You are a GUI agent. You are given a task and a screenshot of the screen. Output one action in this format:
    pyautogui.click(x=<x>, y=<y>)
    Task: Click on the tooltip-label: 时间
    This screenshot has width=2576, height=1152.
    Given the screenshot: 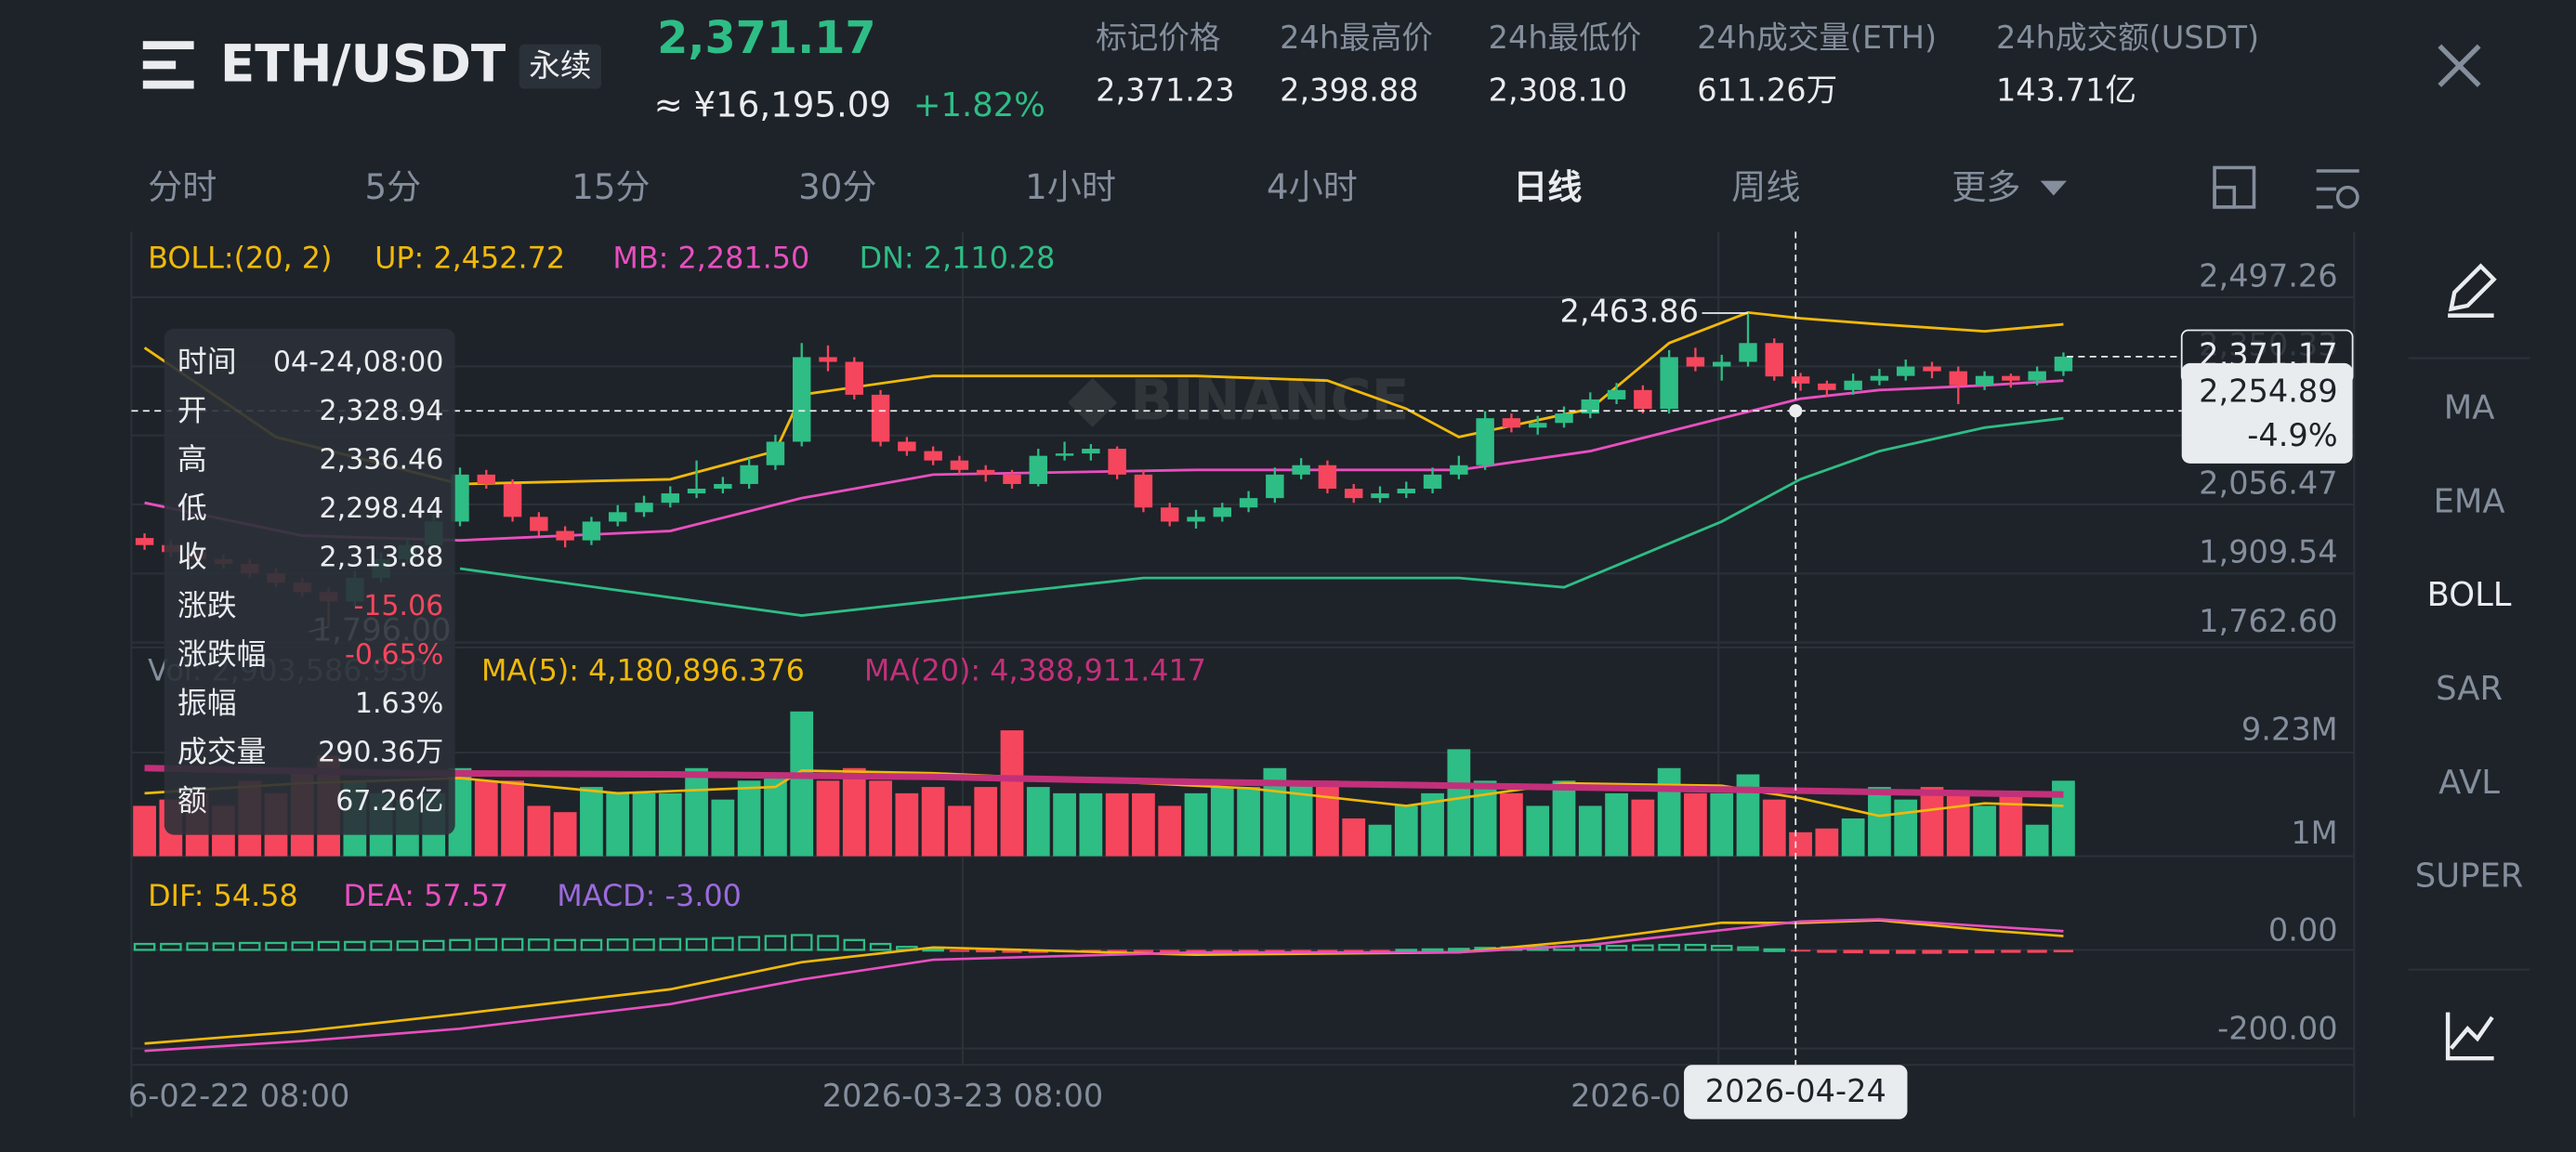 What is the action you would take?
    pyautogui.click(x=207, y=361)
    